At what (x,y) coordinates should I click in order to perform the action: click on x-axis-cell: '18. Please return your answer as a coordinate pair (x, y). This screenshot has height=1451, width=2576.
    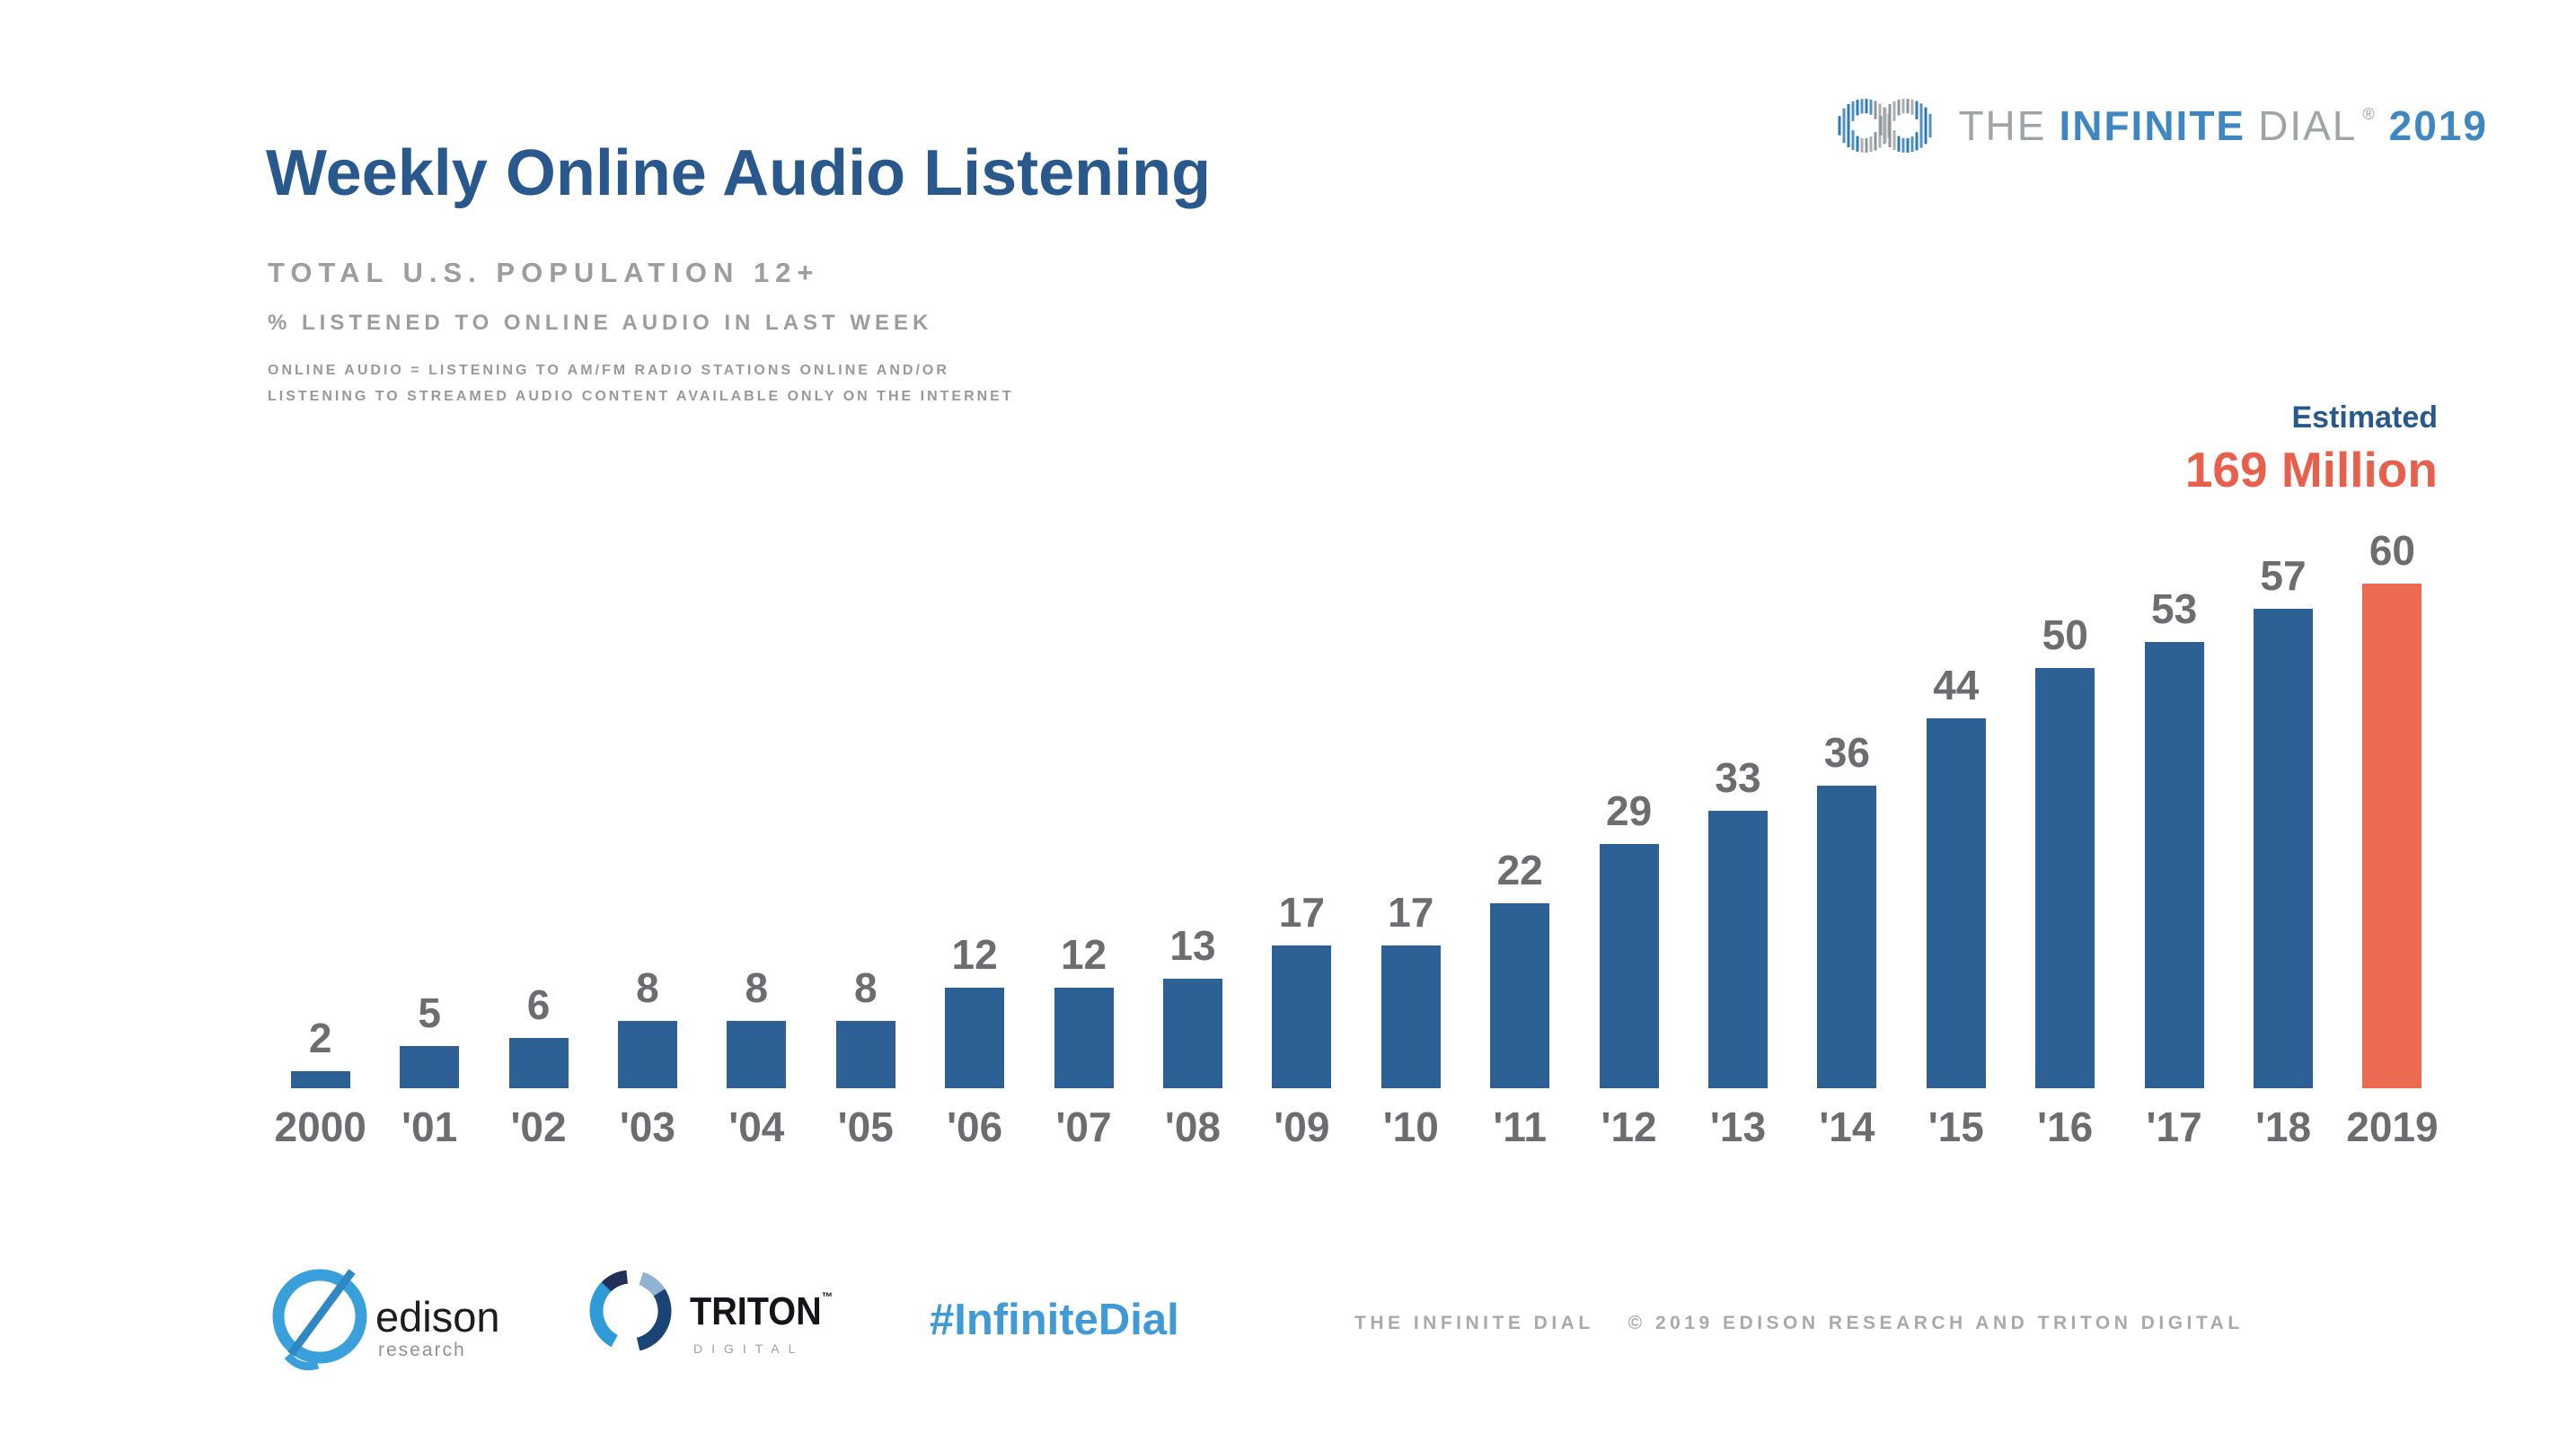
    Looking at the image, I should click on (2283, 1126).